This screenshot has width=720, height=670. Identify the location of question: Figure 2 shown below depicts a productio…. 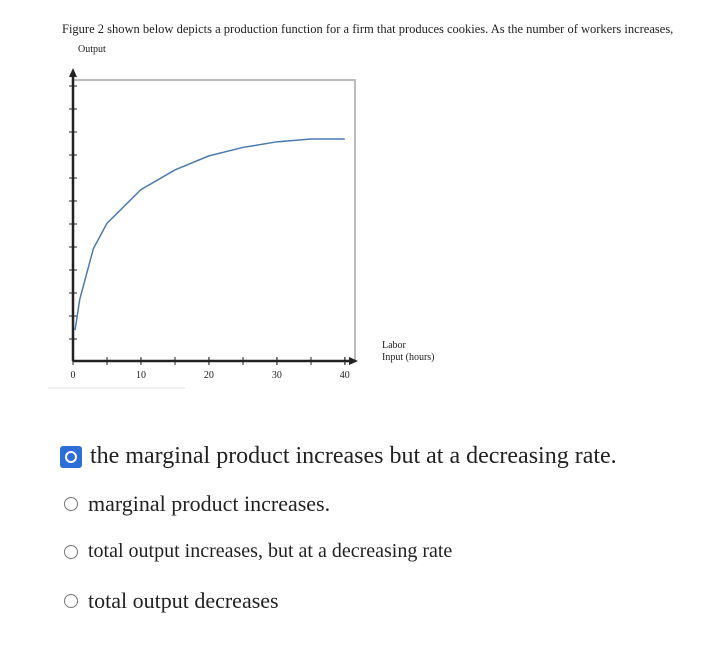
(368, 29).